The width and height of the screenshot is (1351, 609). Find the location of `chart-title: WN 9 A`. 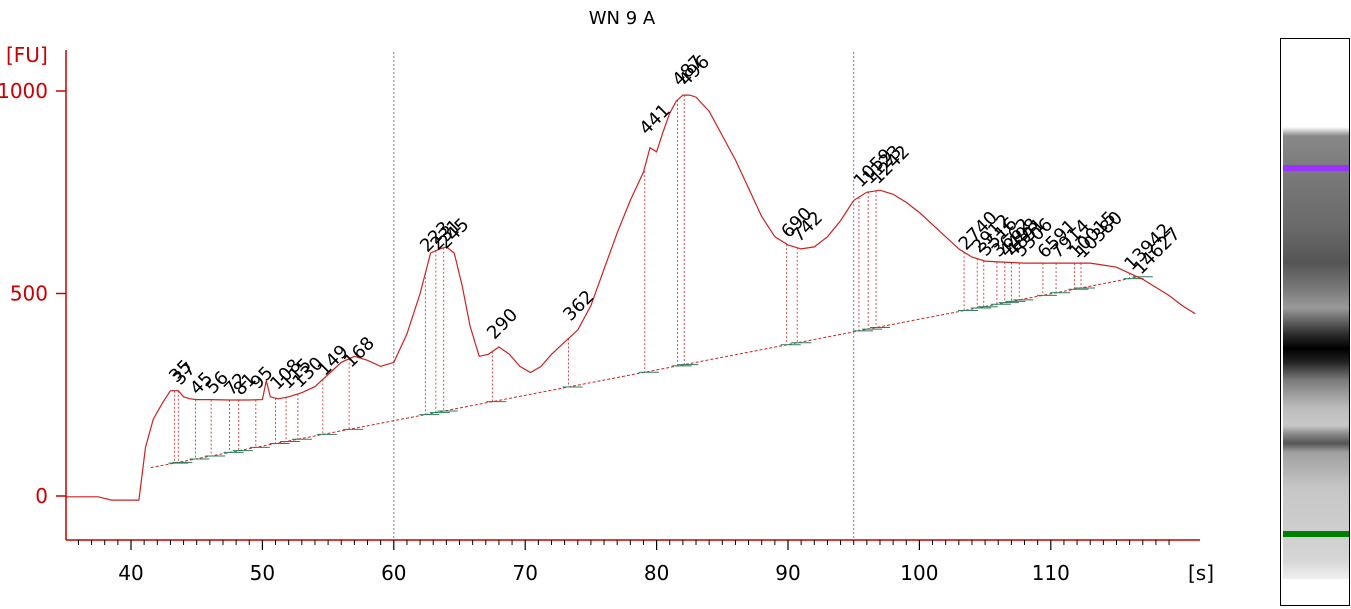

chart-title: WN 9 A is located at coordinates (622, 18).